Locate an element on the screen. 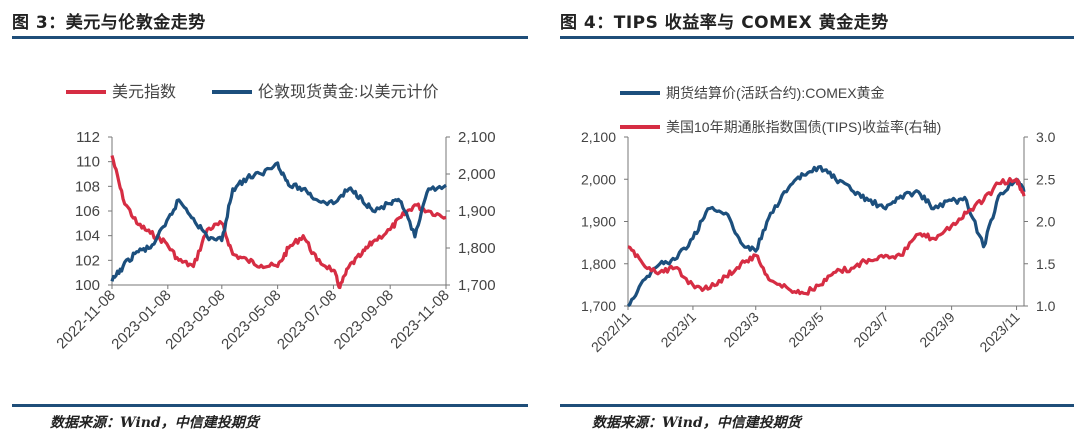 The height and width of the screenshot is (444, 1080). y-tick-label-left: 2,100 is located at coordinates (598, 137).